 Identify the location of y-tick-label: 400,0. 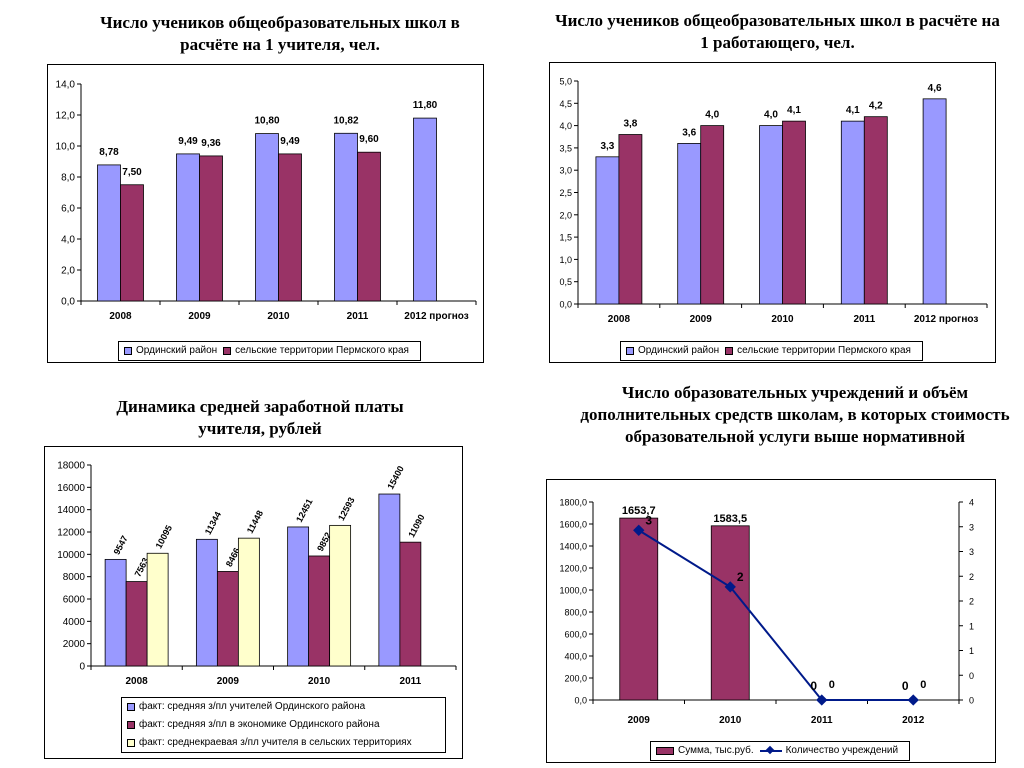
(575, 657).